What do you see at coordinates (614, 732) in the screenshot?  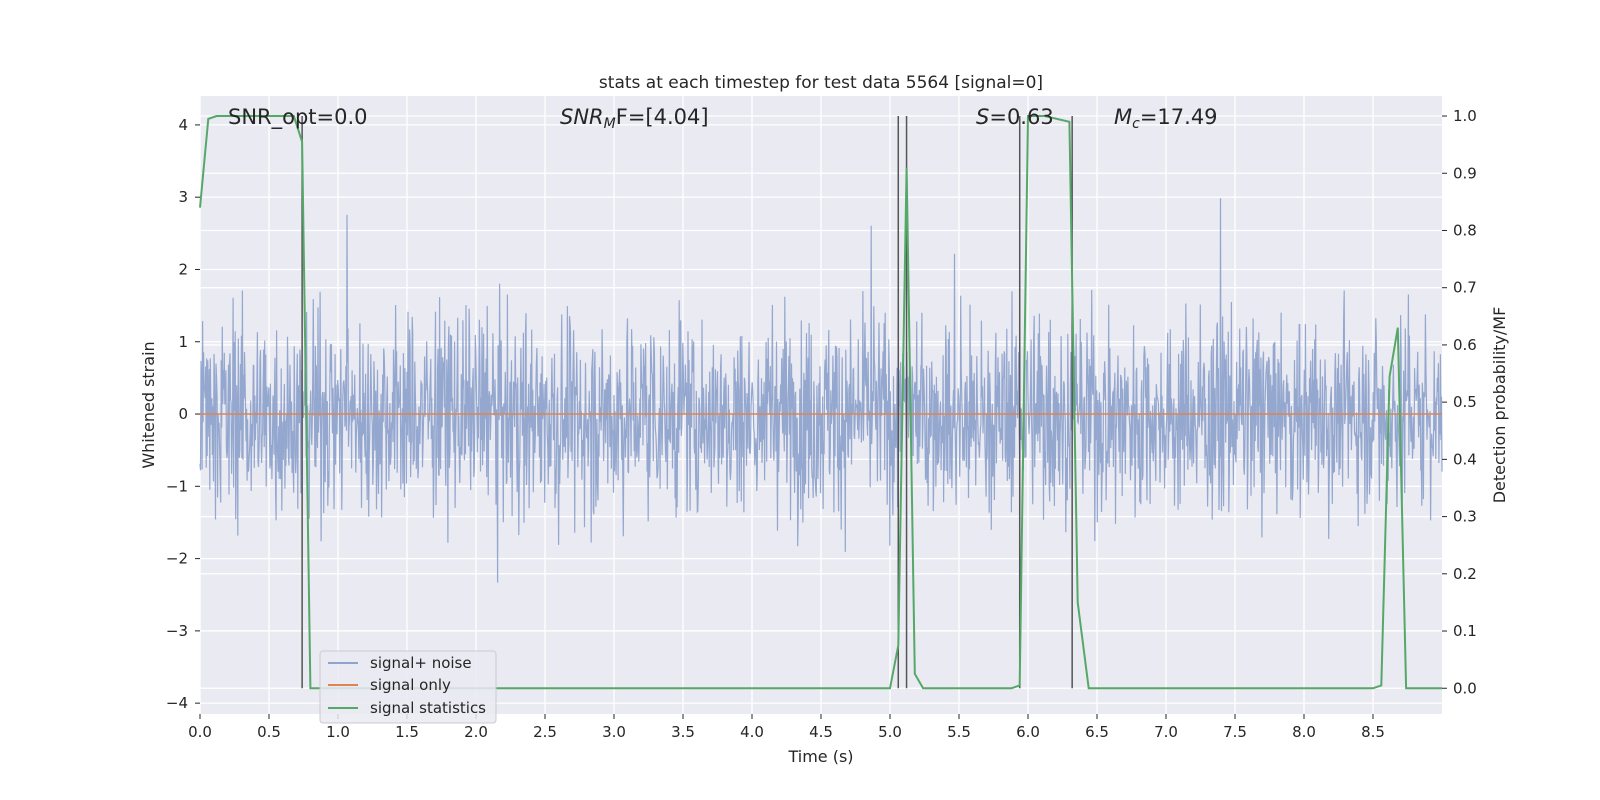 I see `x-tick-label: 3.0` at bounding box center [614, 732].